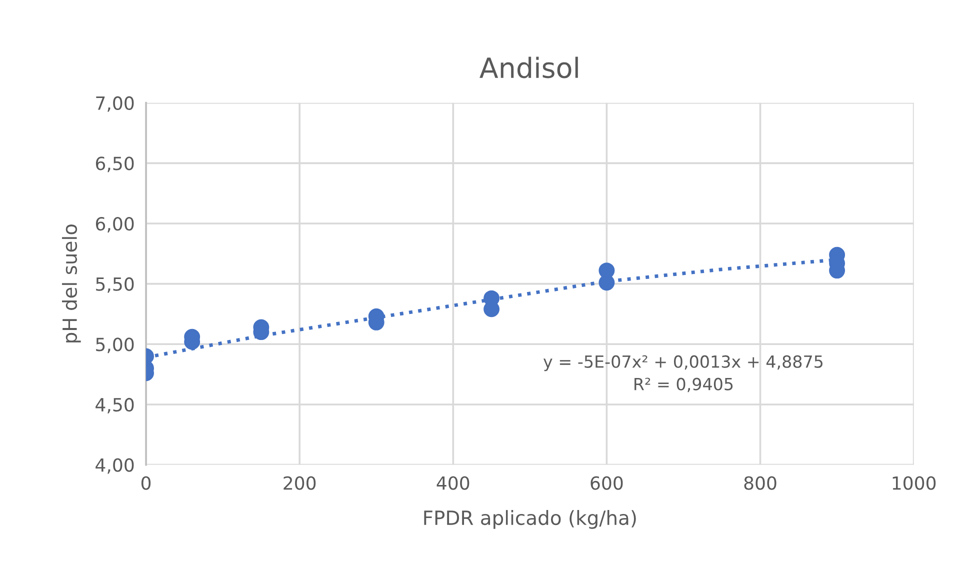 This screenshot has height=581, width=967. Describe the element at coordinates (529, 67) in the screenshot. I see `chart-title: Andisol` at that location.